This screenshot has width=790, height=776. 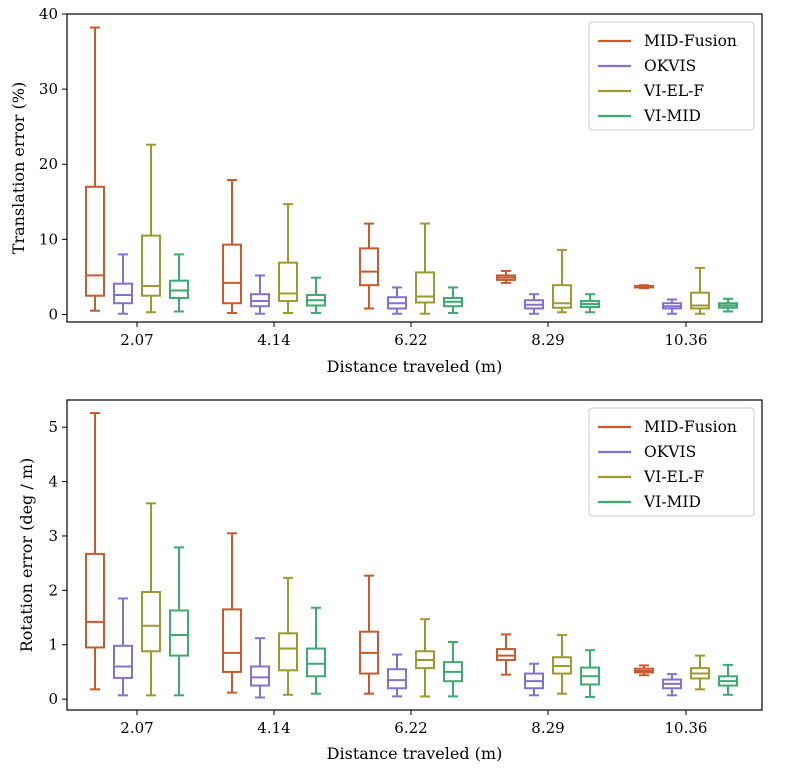 What do you see at coordinates (53, 427) in the screenshot?
I see `y-tick-label: 5` at bounding box center [53, 427].